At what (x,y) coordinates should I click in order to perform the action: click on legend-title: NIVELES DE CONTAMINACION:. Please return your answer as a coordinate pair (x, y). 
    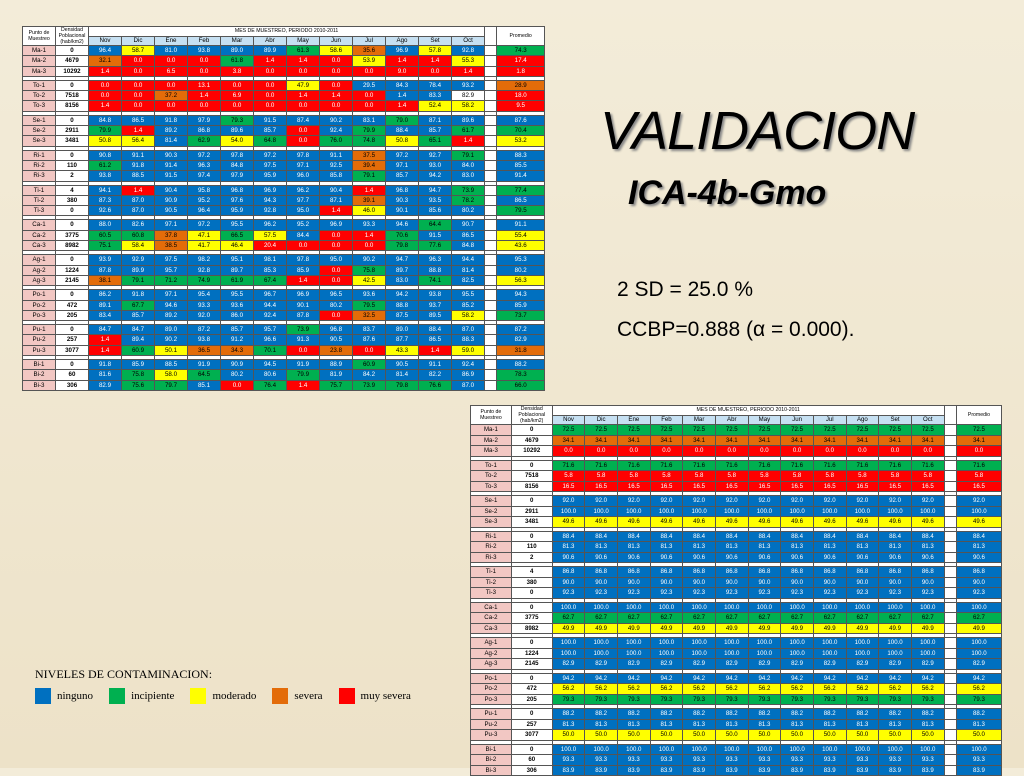
    Looking at the image, I should click on (124, 674).